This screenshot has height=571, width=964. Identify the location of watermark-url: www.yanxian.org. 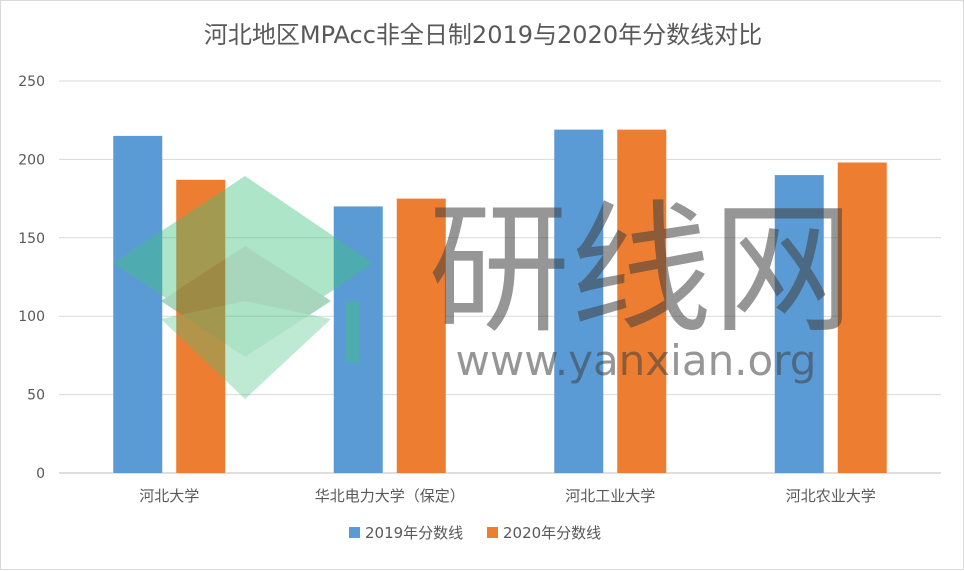
(636, 360).